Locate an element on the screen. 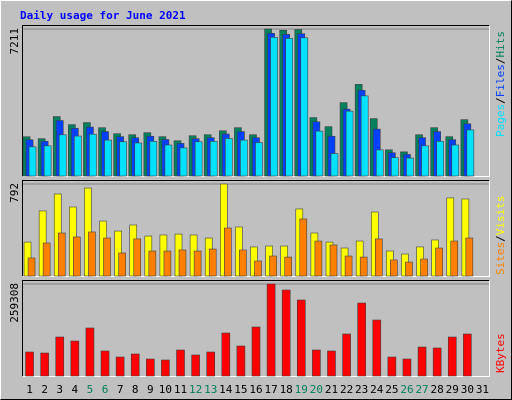 The width and height of the screenshot is (512, 400). x-tick-label: 17 is located at coordinates (270, 389).